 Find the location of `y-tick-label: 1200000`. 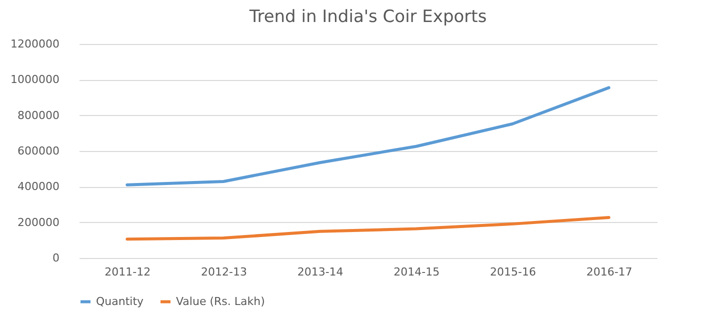

y-tick-label: 1200000 is located at coordinates (35, 44).